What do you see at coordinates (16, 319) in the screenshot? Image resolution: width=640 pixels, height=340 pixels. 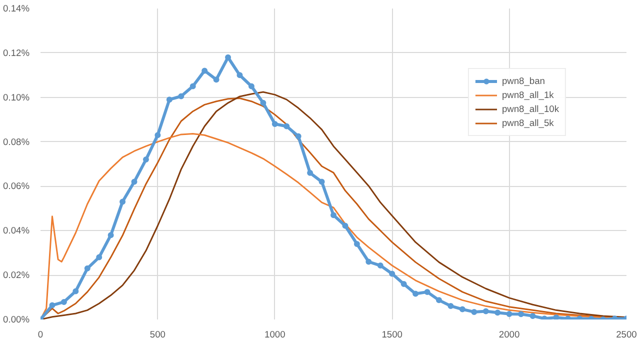 I see `y-tick-label: 0.00%` at bounding box center [16, 319].